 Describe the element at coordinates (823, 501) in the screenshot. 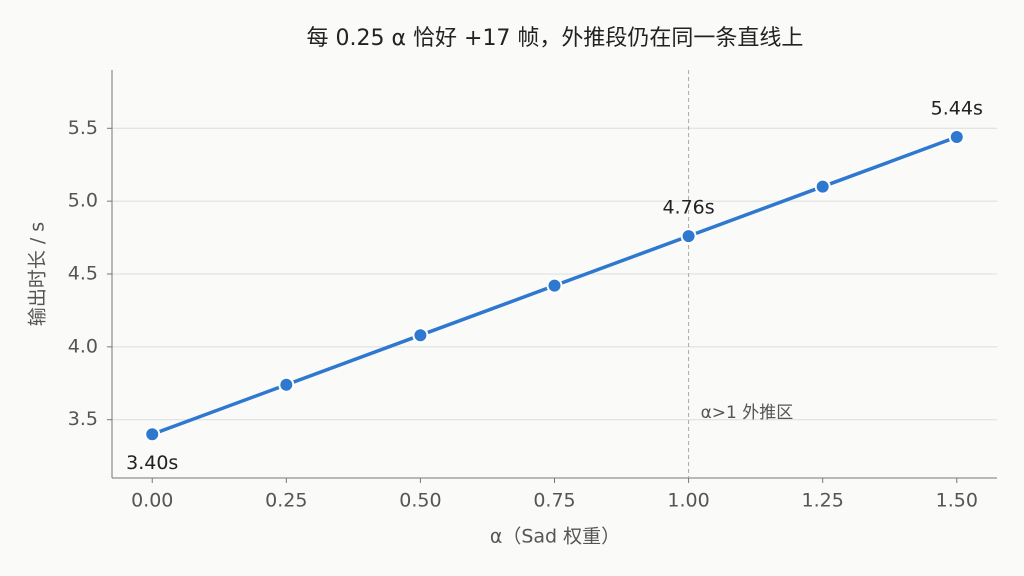

I see `x-tick-label: 1.25` at that location.